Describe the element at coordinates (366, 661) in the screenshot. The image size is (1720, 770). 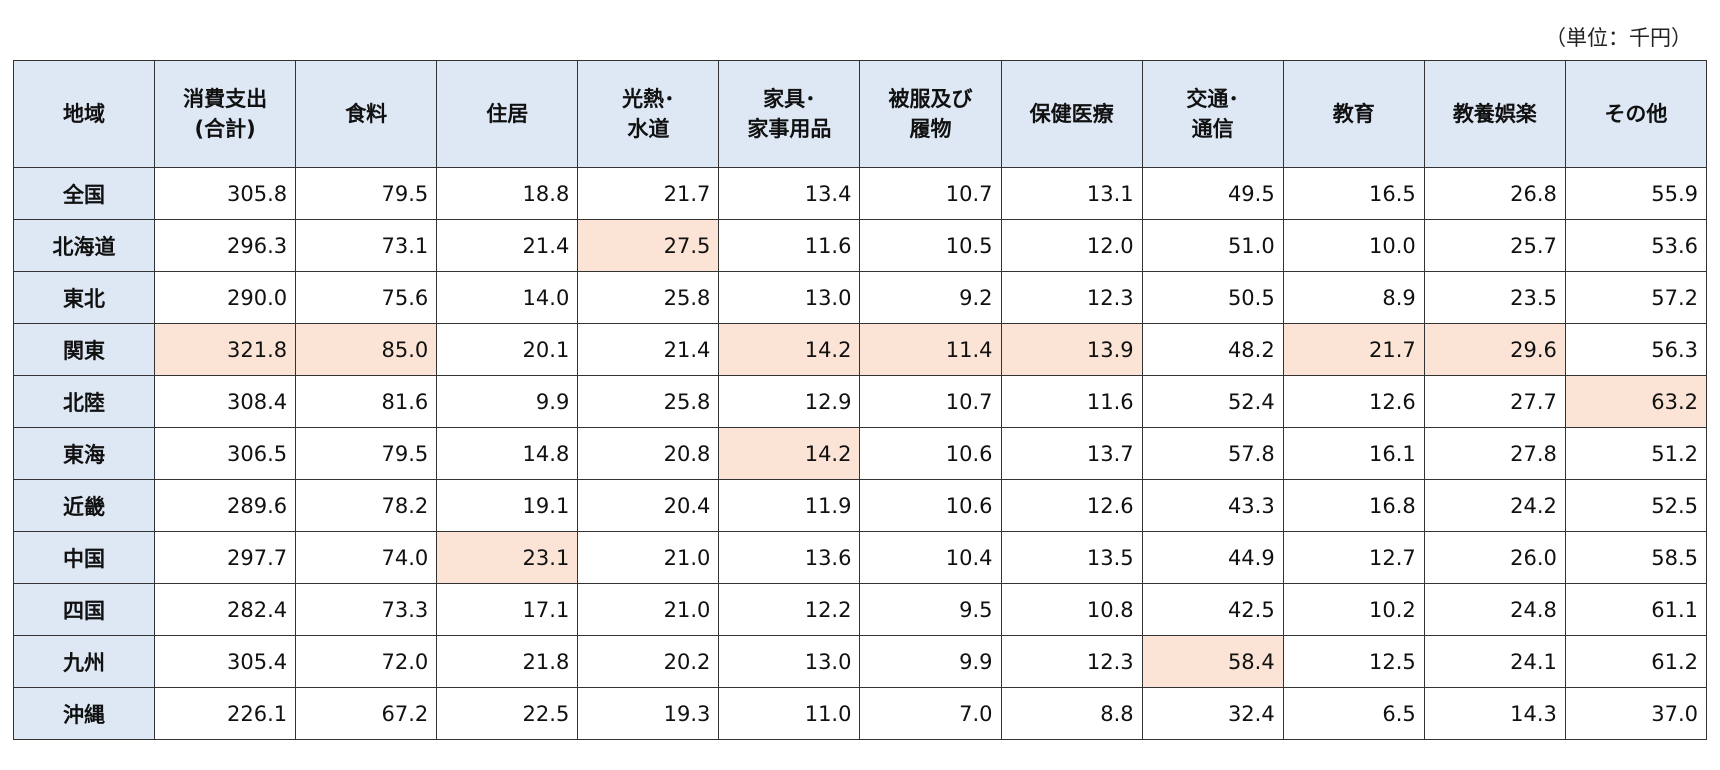
I see `value-cell: 72.0` at that location.